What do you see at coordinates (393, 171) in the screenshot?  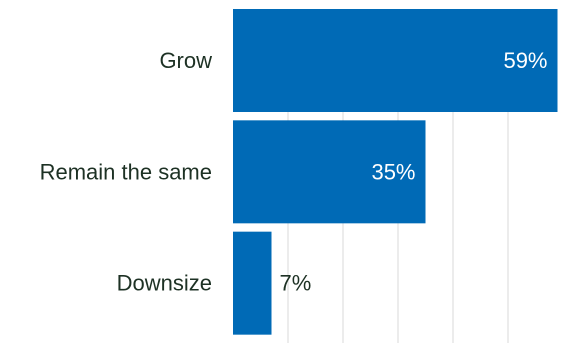 I see `value-label: 35%` at bounding box center [393, 171].